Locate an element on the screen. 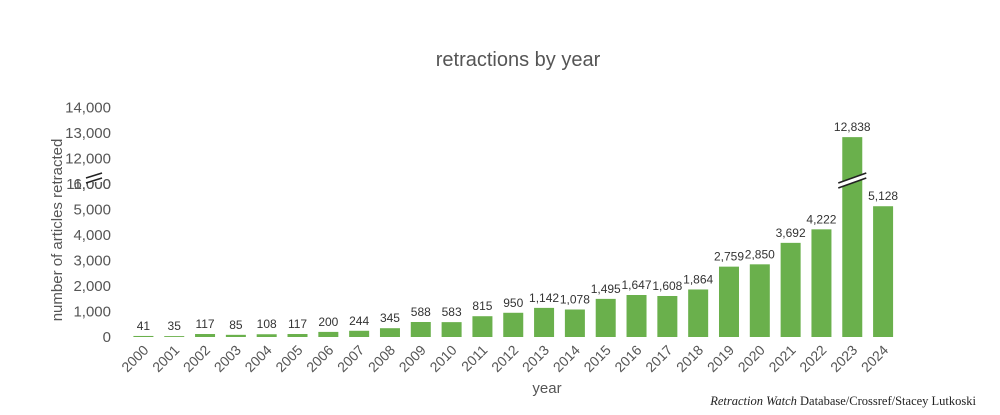 Image resolution: width=1000 pixels, height=415 pixels. value-label-2012: 950 is located at coordinates (513, 303).